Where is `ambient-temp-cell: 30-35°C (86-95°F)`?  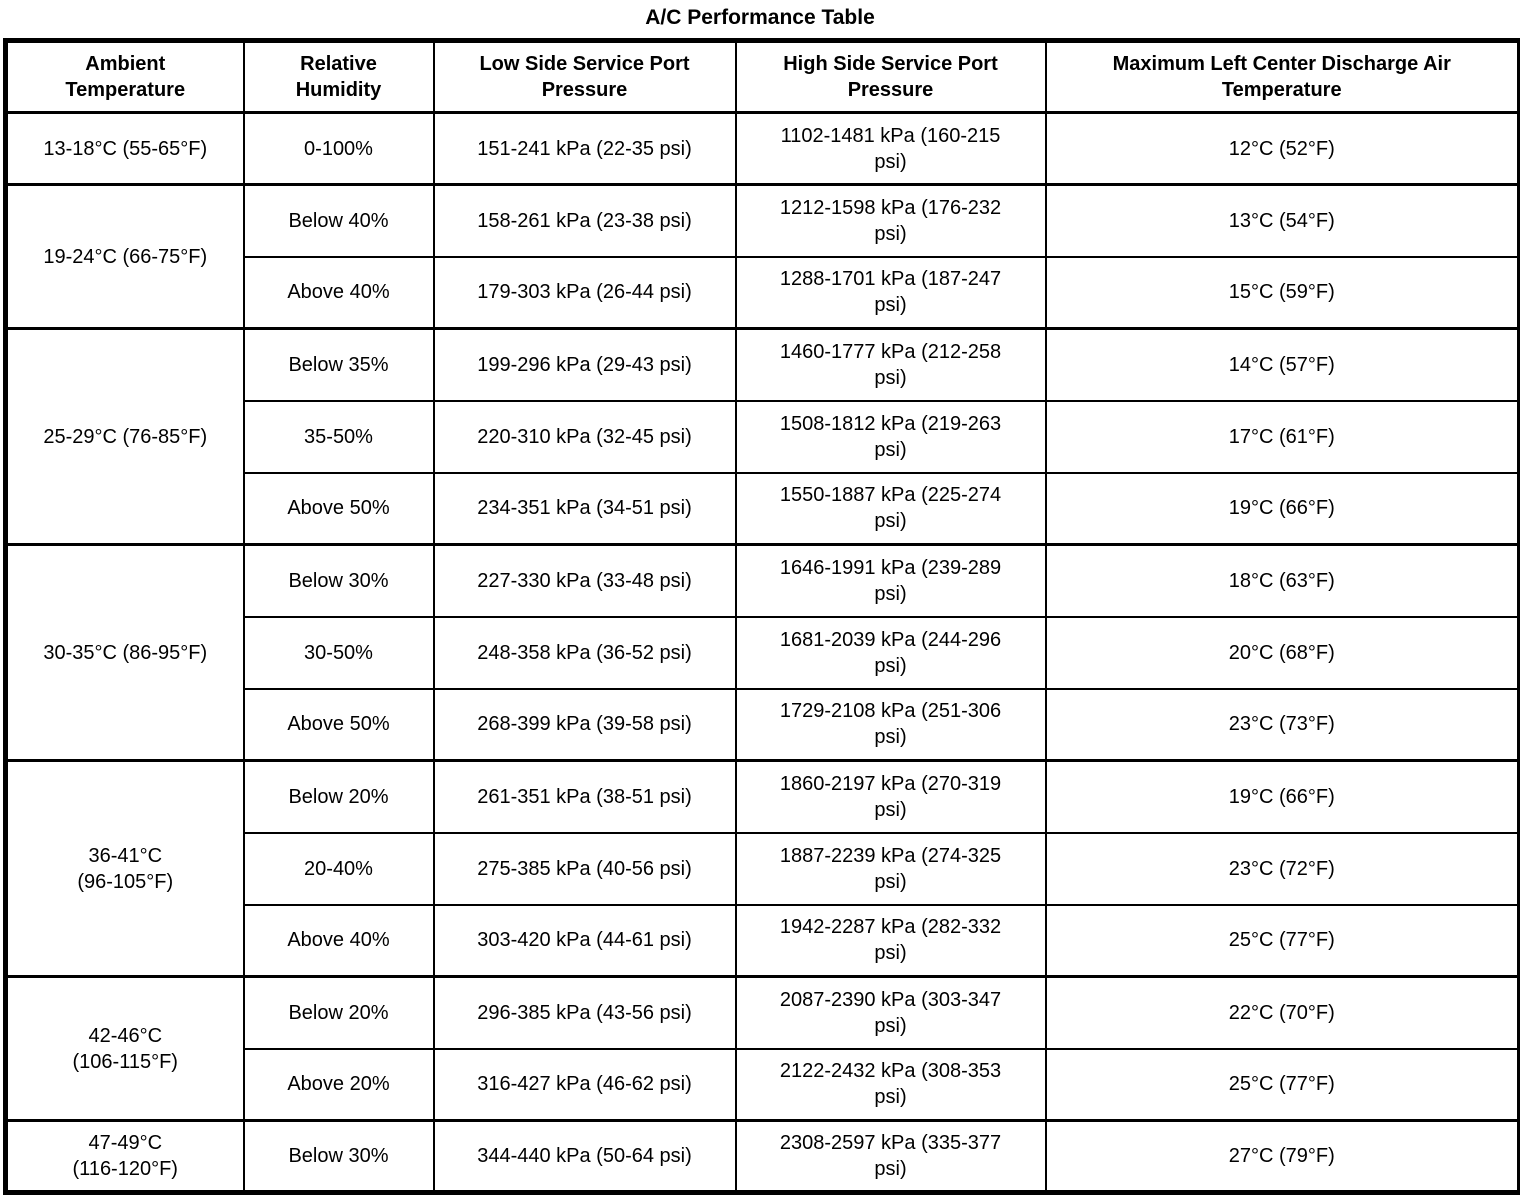 ambient-temp-cell: 30-35°C (86-95°F) is located at coordinates (124, 652).